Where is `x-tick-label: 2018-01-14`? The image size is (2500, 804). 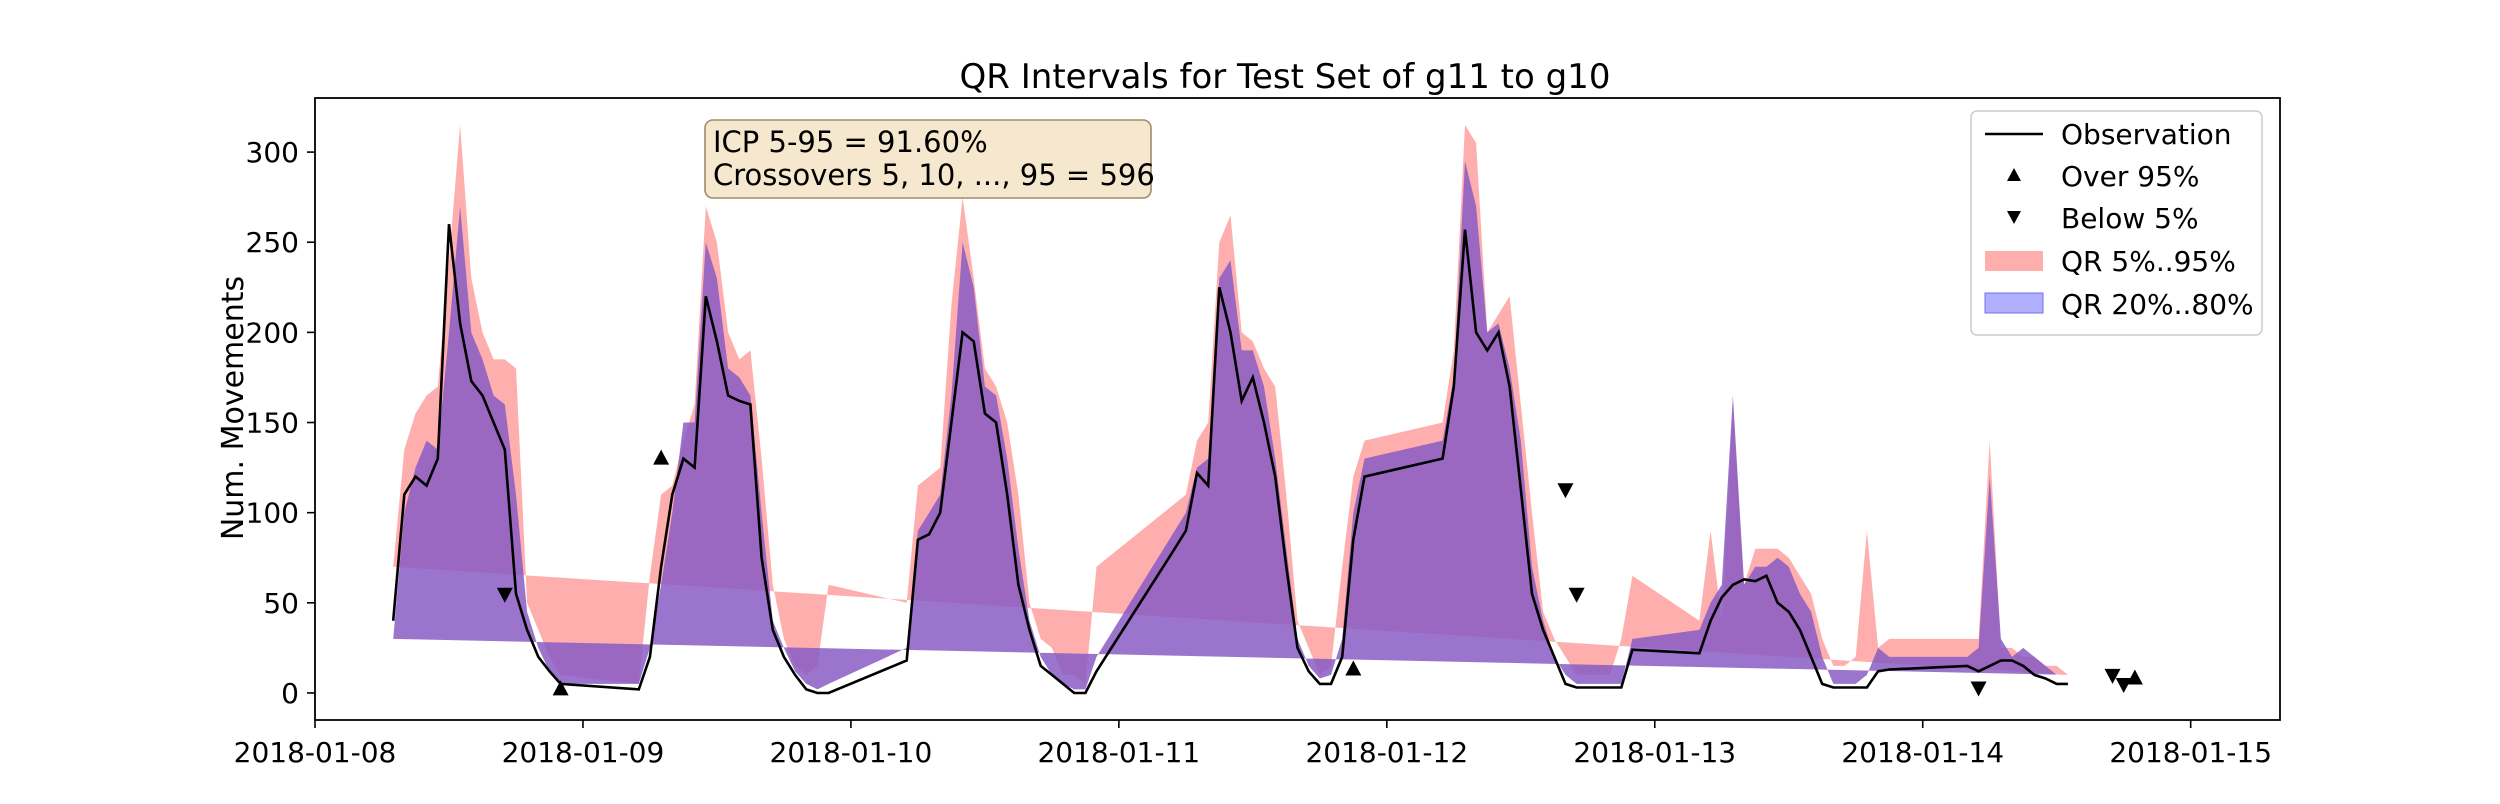
x-tick-label: 2018-01-14 is located at coordinates (1922, 752).